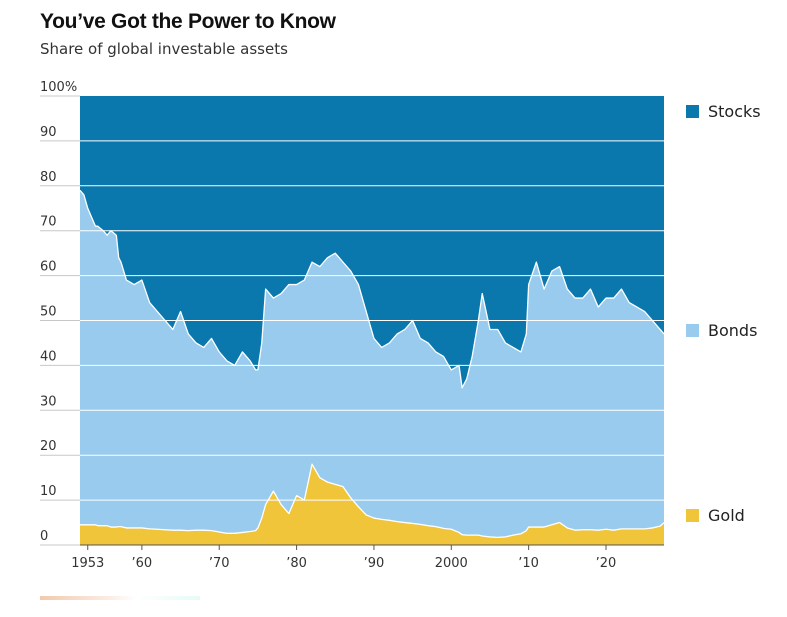  Describe the element at coordinates (48, 312) in the screenshot. I see `y-tick-label: 50` at that location.